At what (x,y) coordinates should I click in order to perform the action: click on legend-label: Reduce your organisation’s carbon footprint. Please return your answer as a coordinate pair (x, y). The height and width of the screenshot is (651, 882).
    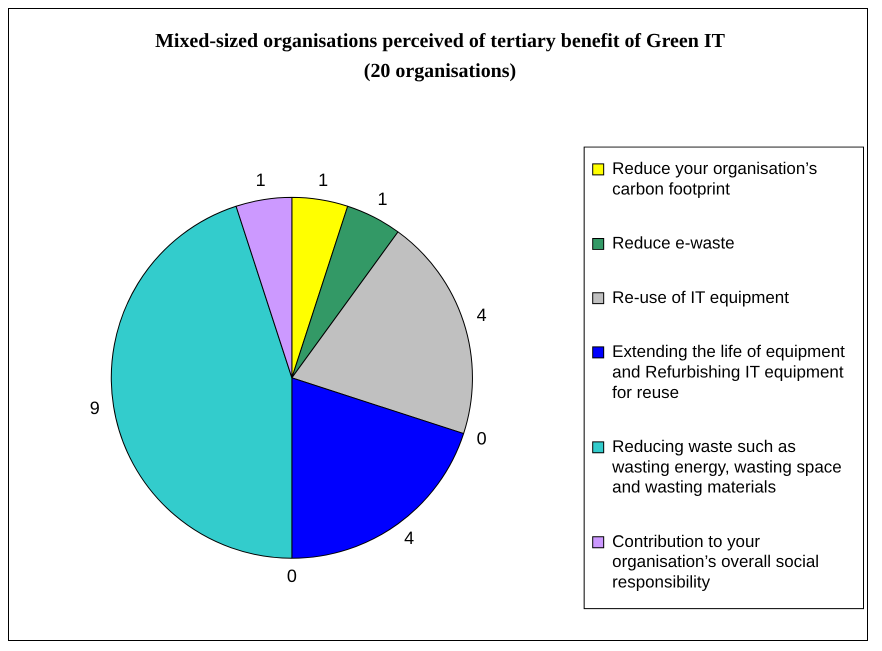
    Looking at the image, I should click on (715, 178).